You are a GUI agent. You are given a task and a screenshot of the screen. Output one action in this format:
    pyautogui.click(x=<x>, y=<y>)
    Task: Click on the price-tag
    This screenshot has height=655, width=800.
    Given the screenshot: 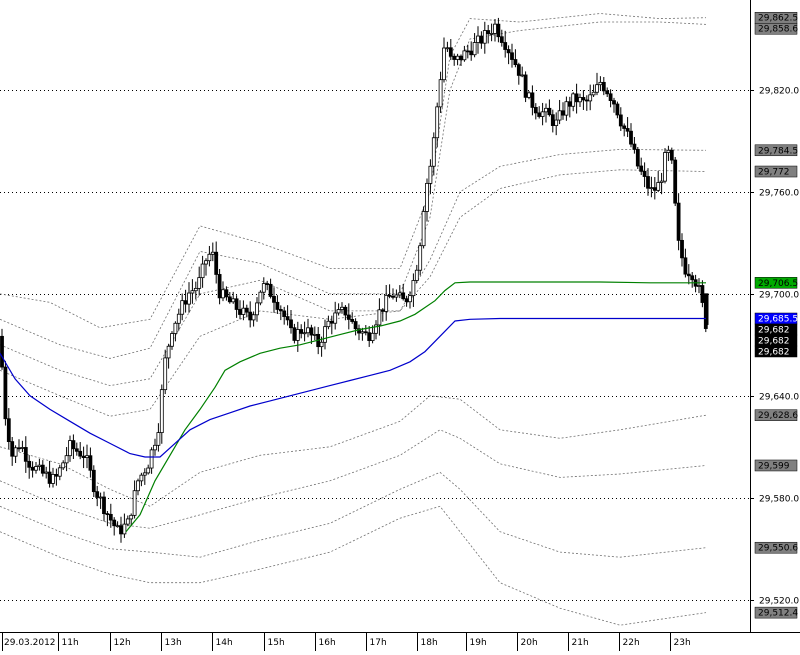 What is the action you would take?
    pyautogui.click(x=776, y=612)
    